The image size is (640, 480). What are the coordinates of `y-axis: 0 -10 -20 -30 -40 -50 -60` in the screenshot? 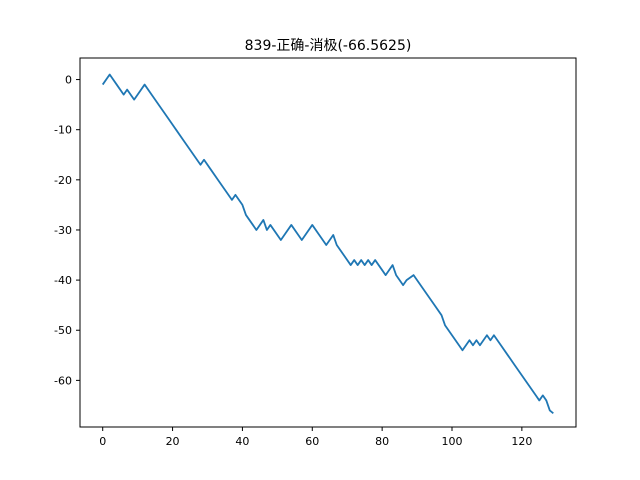 It's located at (67, 230).